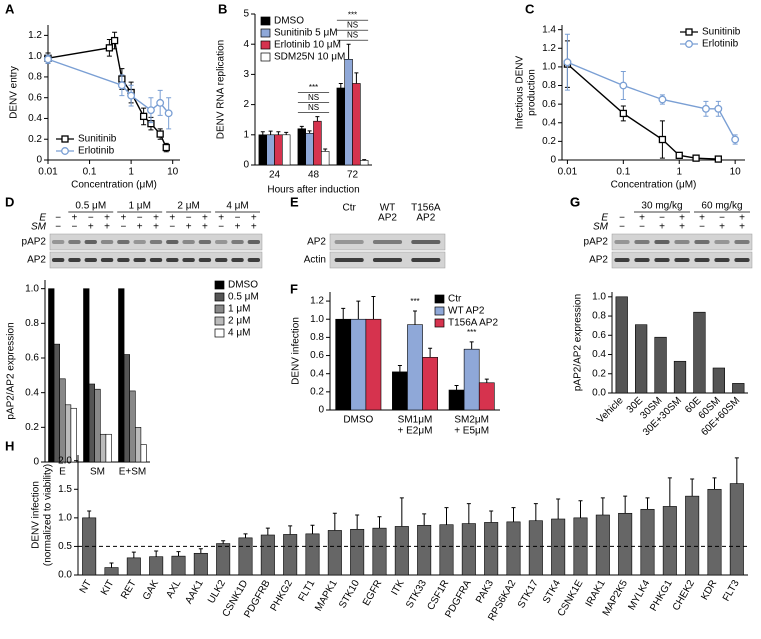 This screenshot has width=761, height=639. I want to click on x-tick-label: 0.1, so click(623, 172).